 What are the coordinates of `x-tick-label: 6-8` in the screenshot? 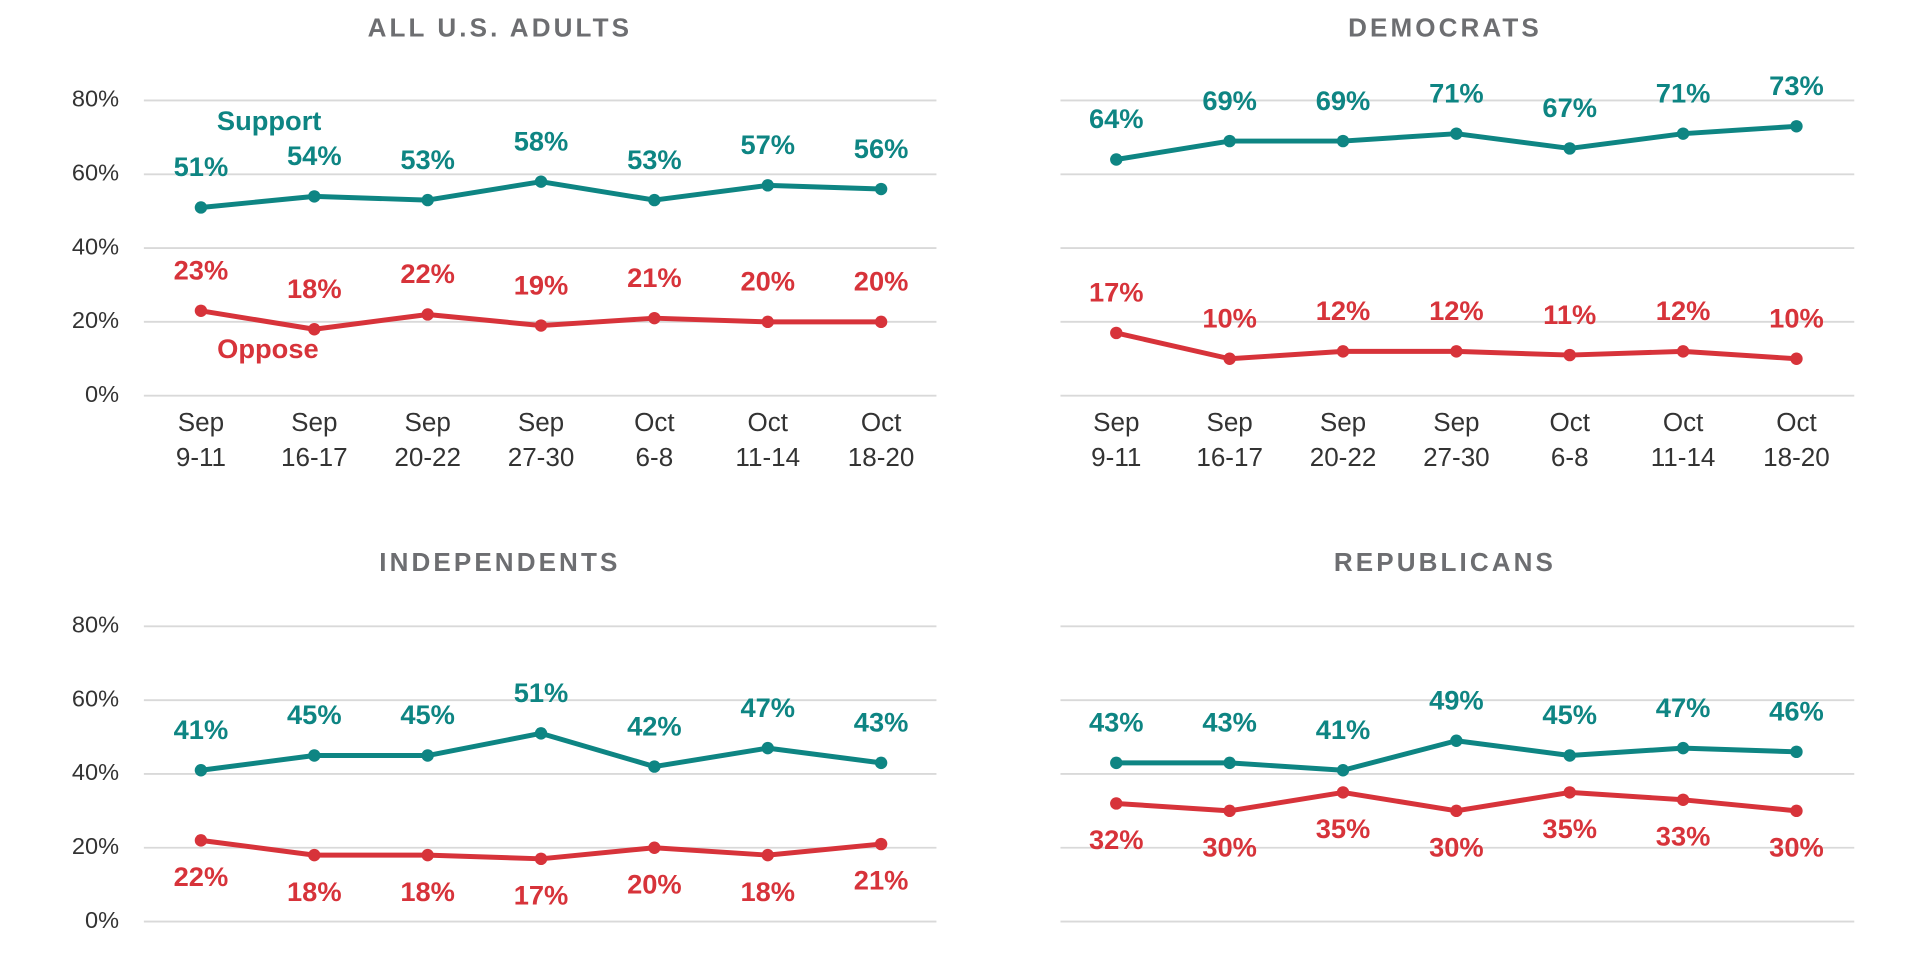 It's located at (655, 457).